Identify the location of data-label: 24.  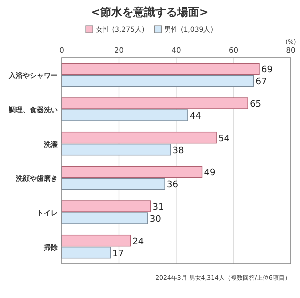
(138, 242).